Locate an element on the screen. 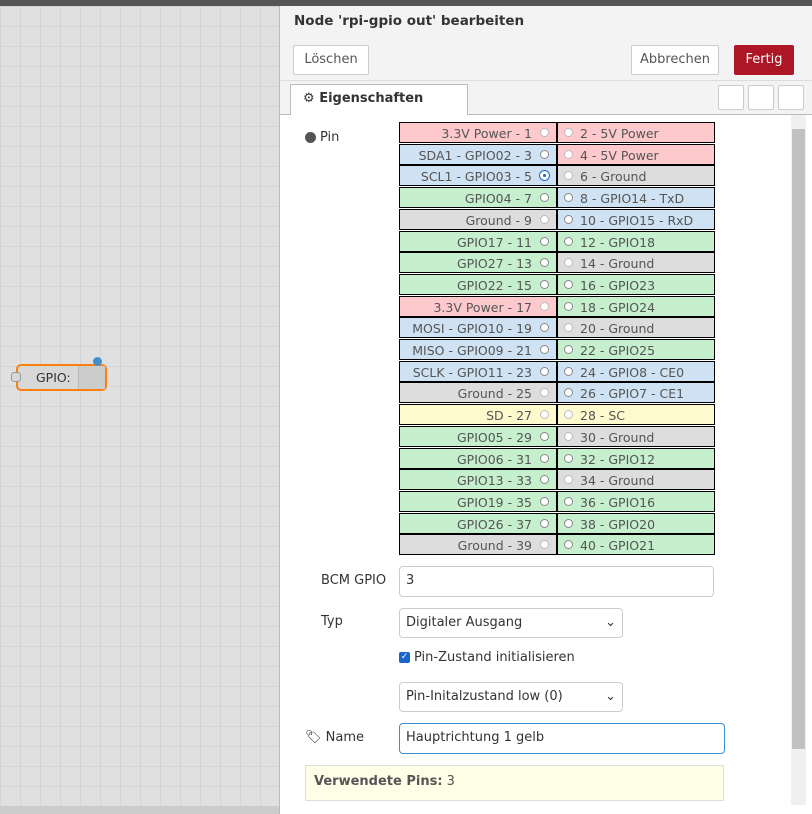  pin-cell: 3.3V Power - 17 is located at coordinates (478, 306).